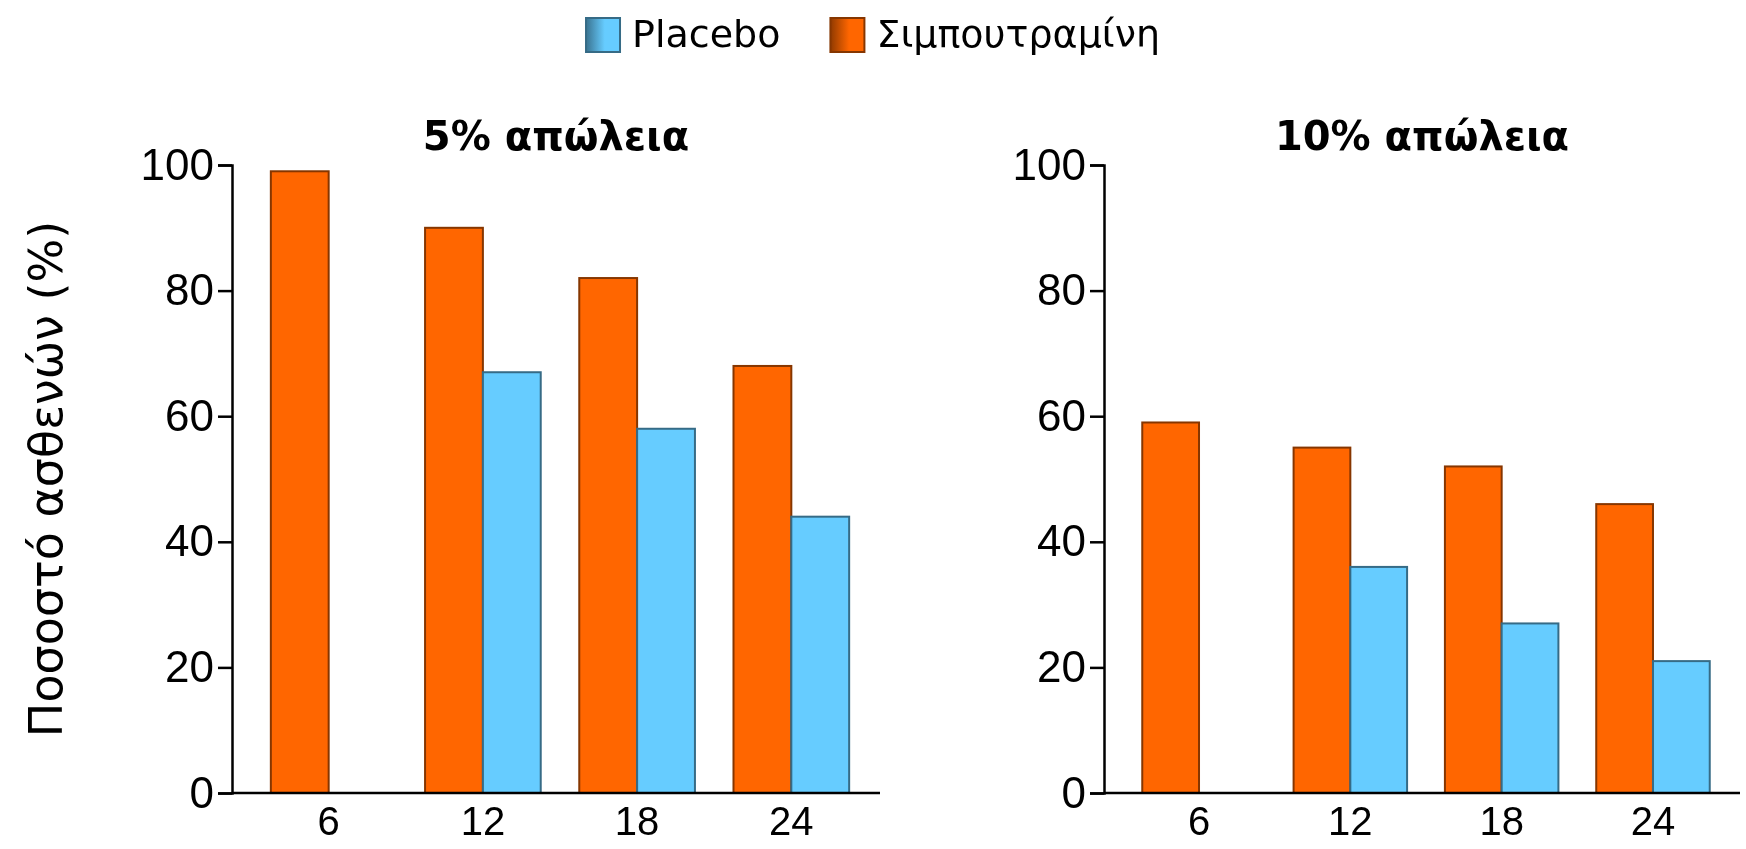 This screenshot has height=849, width=1746. What do you see at coordinates (46, 479) in the screenshot?
I see `y-axis-title: Ποσοστό ασθενών (%)` at bounding box center [46, 479].